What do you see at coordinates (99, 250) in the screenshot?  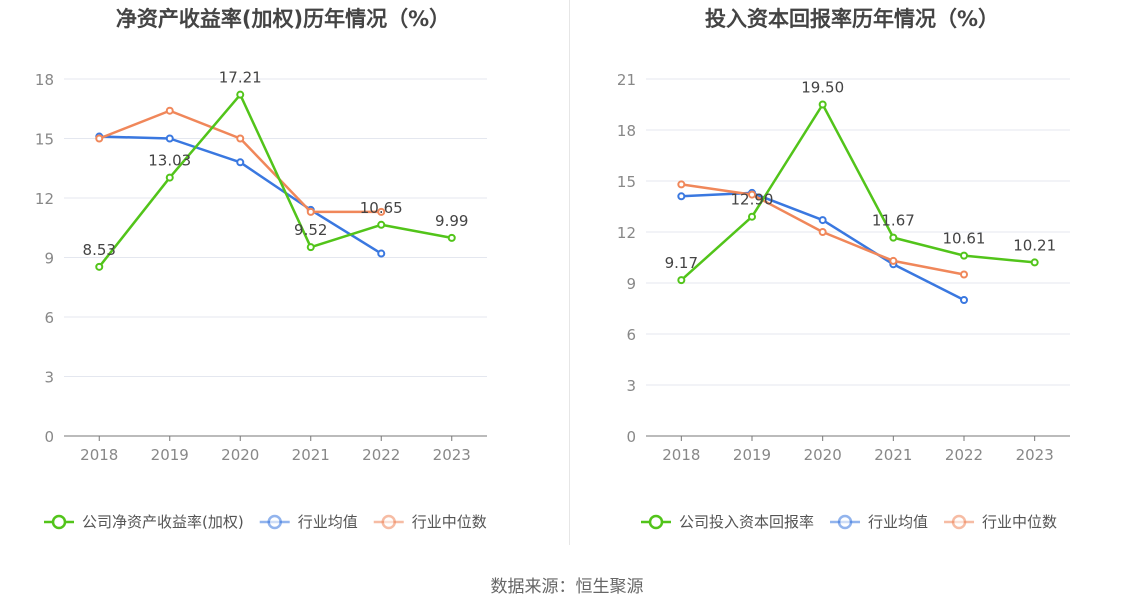 I see `data-label: 8.53` at bounding box center [99, 250].